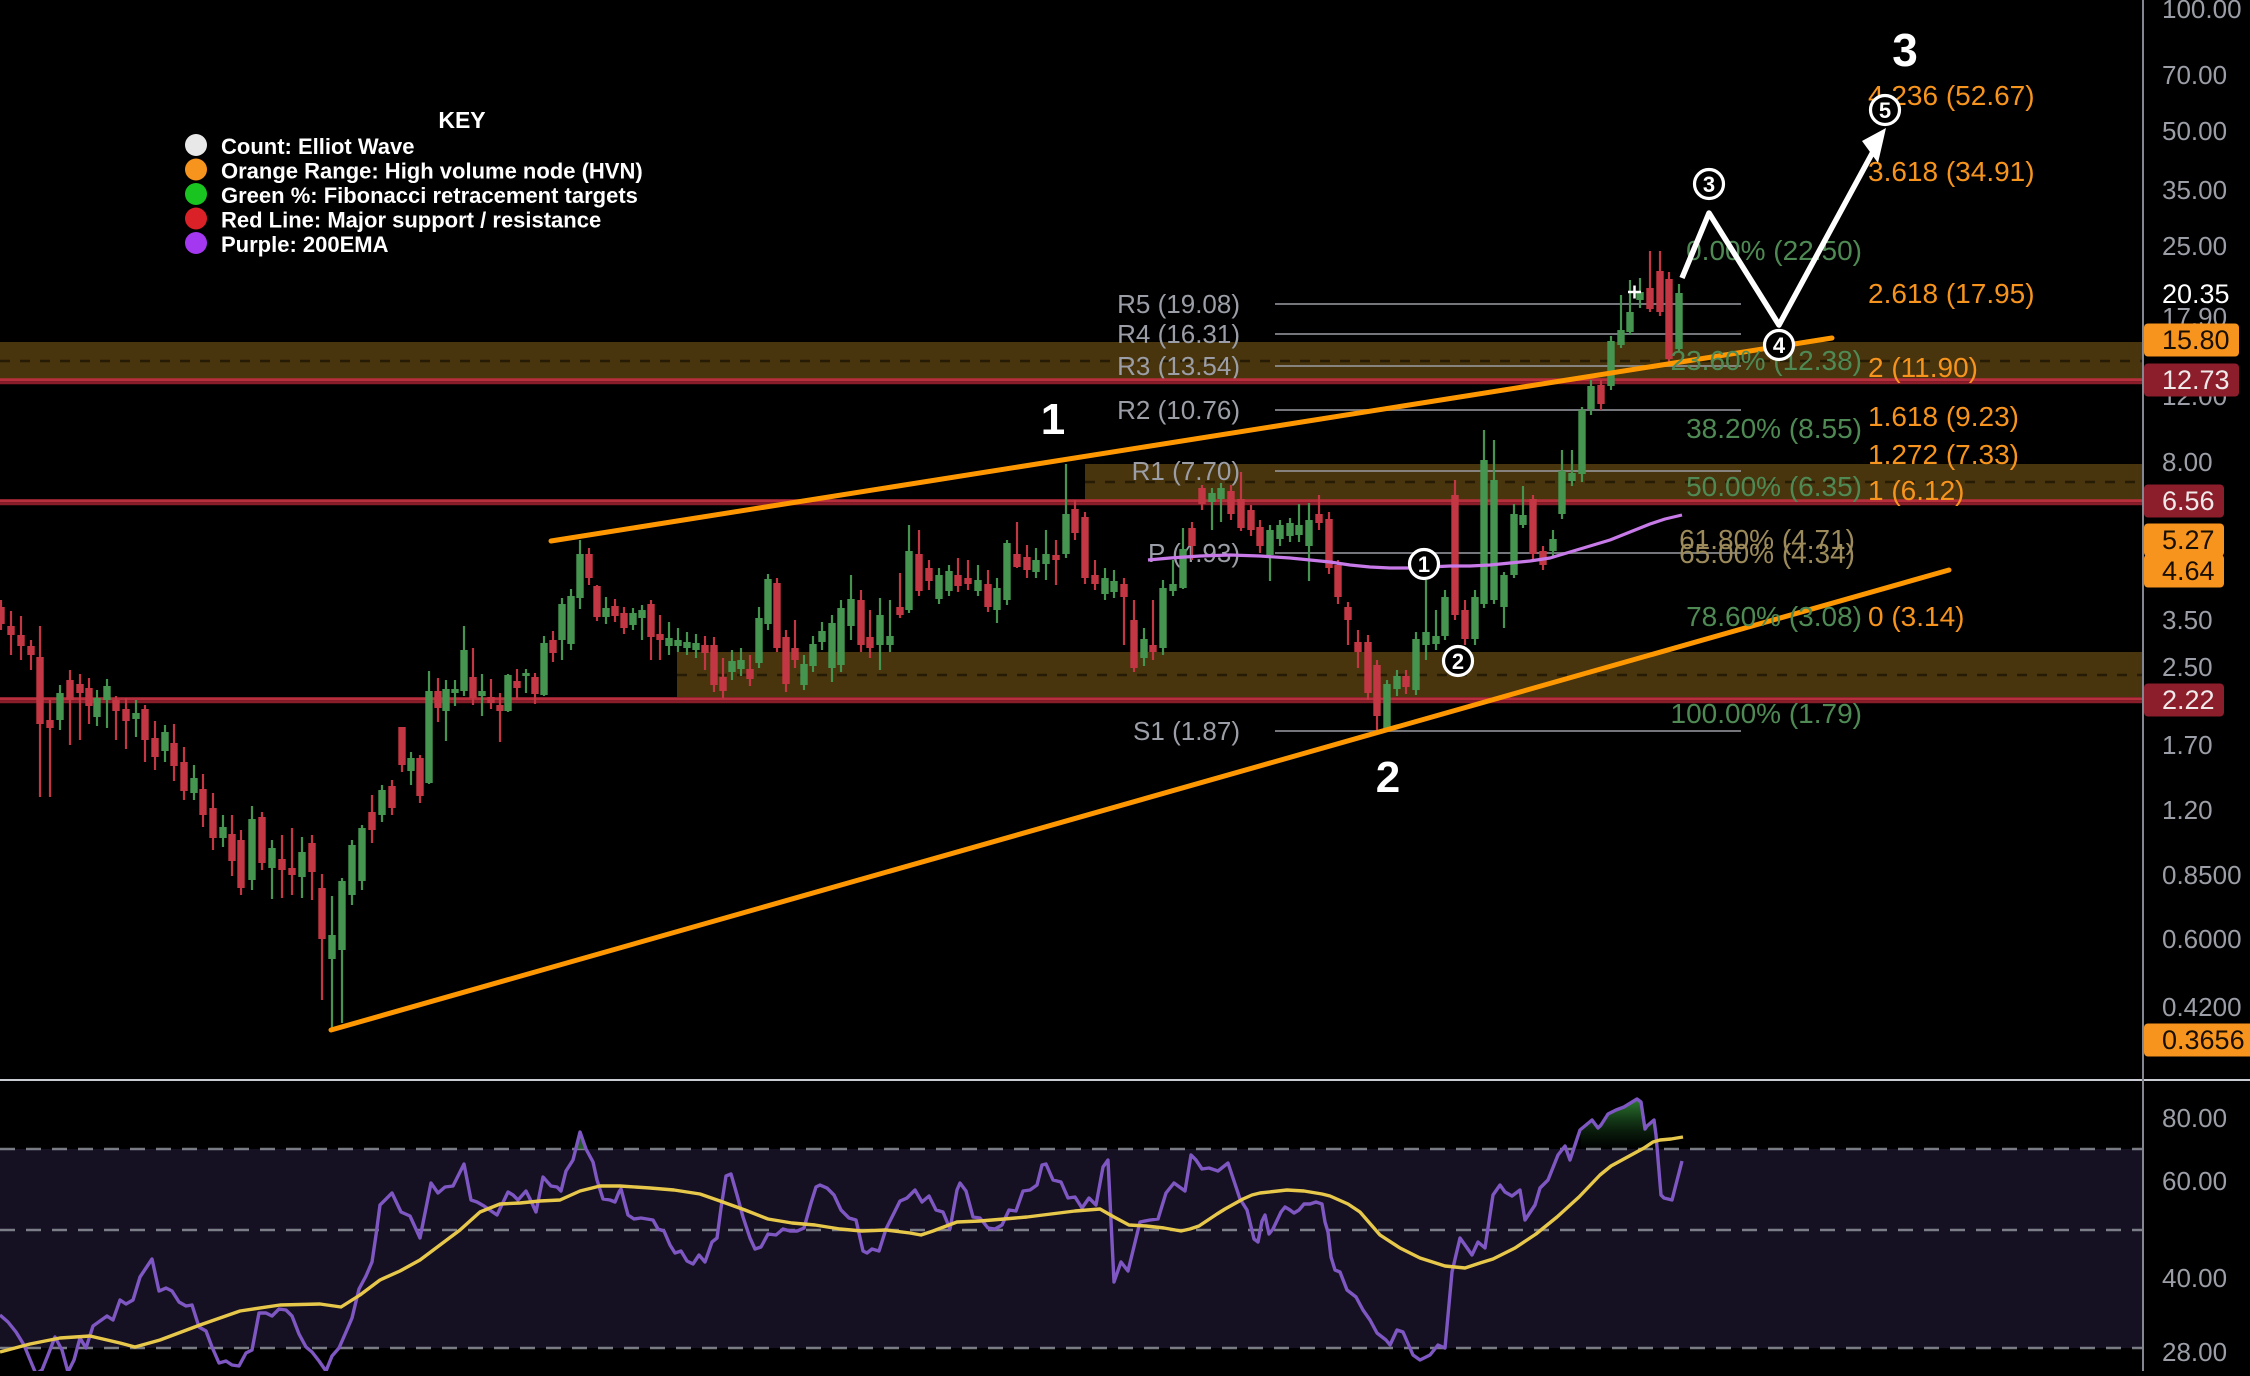 The image size is (2250, 1376). I want to click on svg-text: 1.272 (7.33), so click(1943, 454).